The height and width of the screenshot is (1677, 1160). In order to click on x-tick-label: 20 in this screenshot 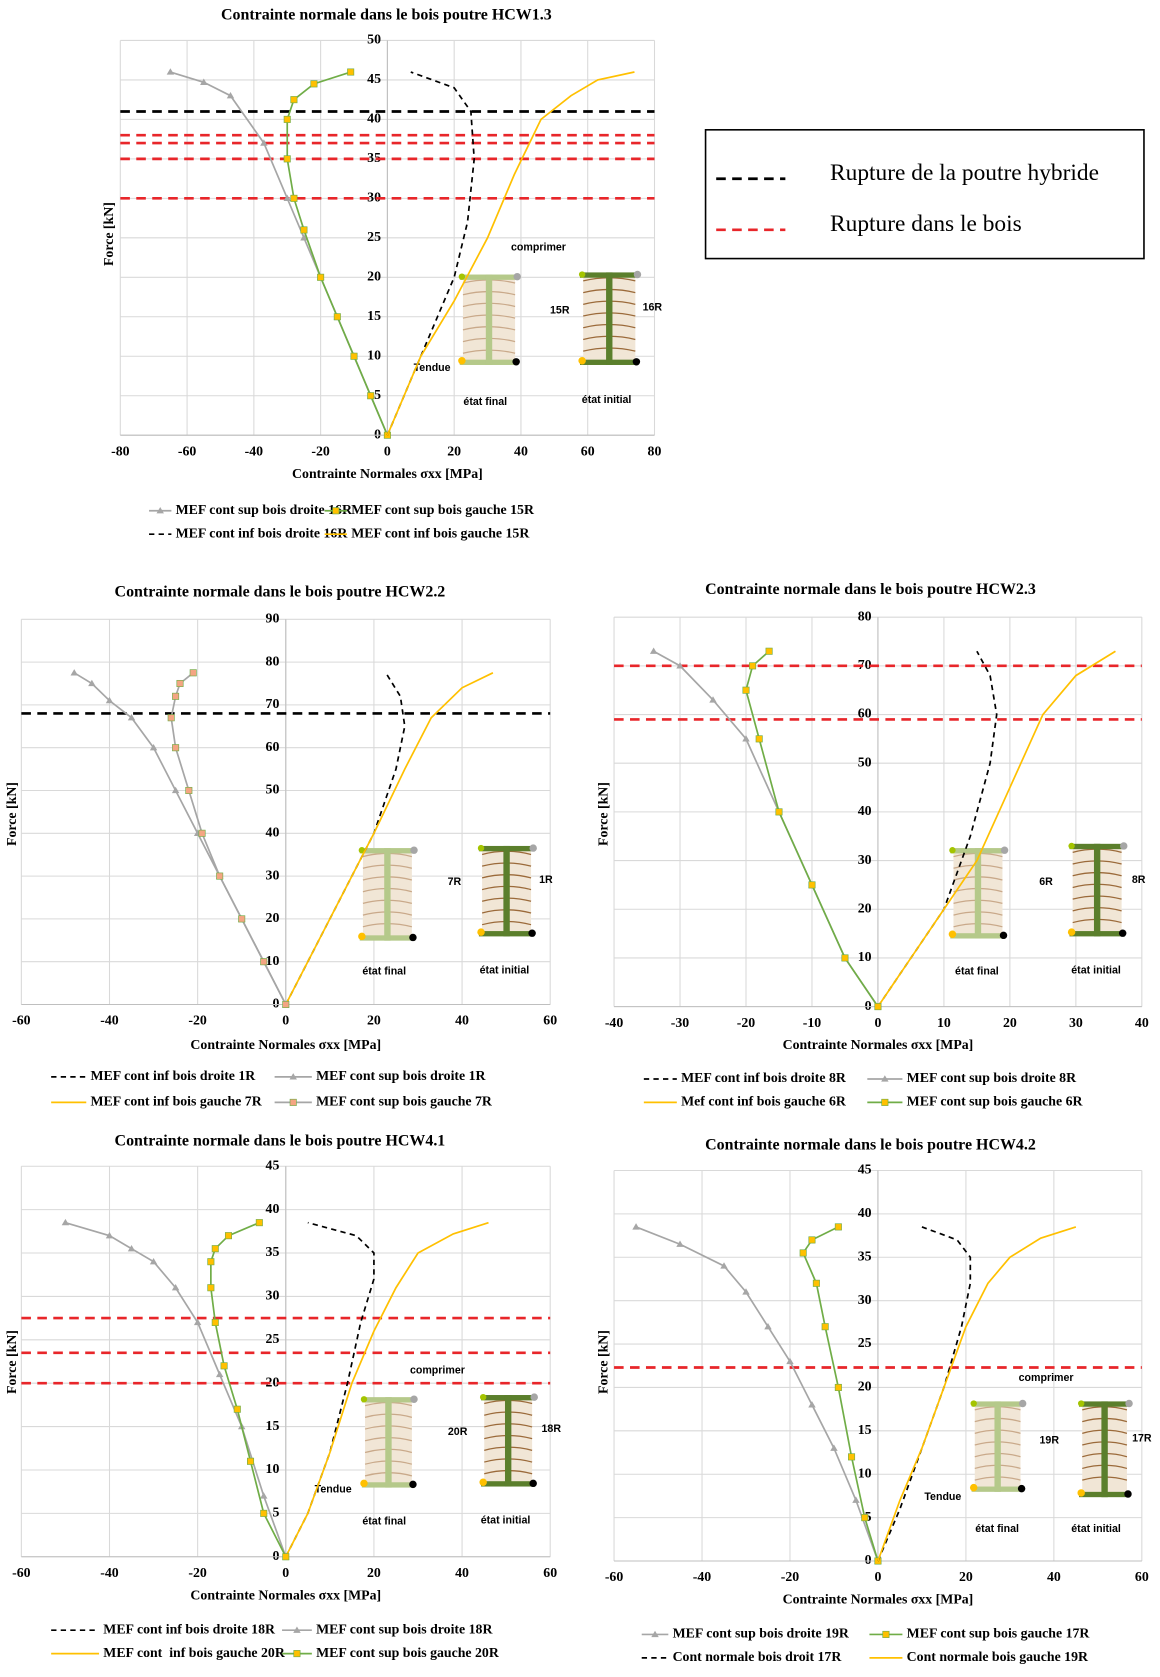, I will do `click(374, 1020)`.